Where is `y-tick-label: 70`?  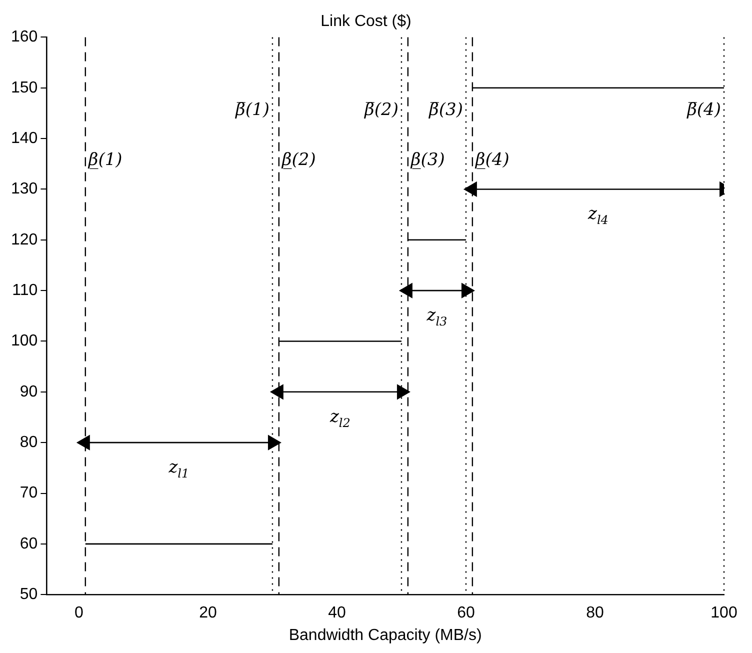
y-tick-label: 70 is located at coordinates (29, 493).